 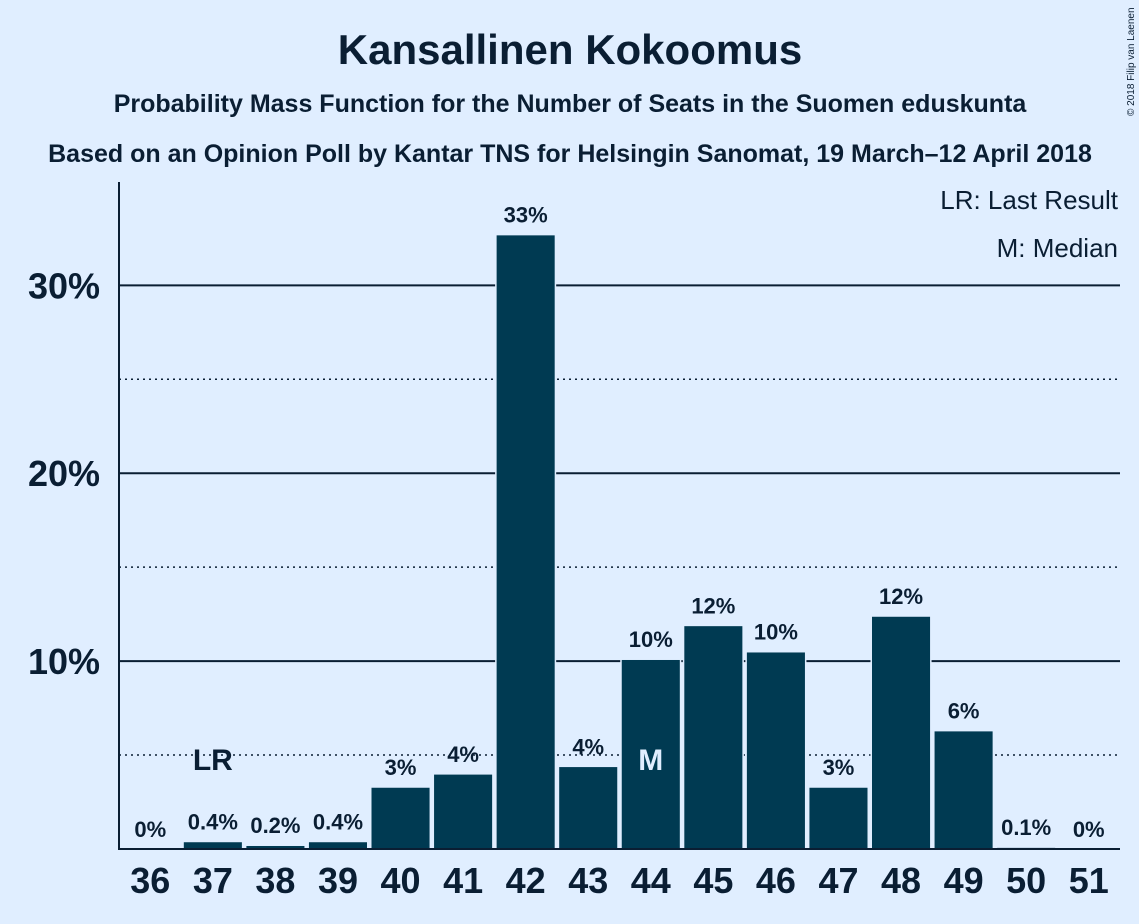 I want to click on y-tick-label: 20%, so click(x=64, y=473).